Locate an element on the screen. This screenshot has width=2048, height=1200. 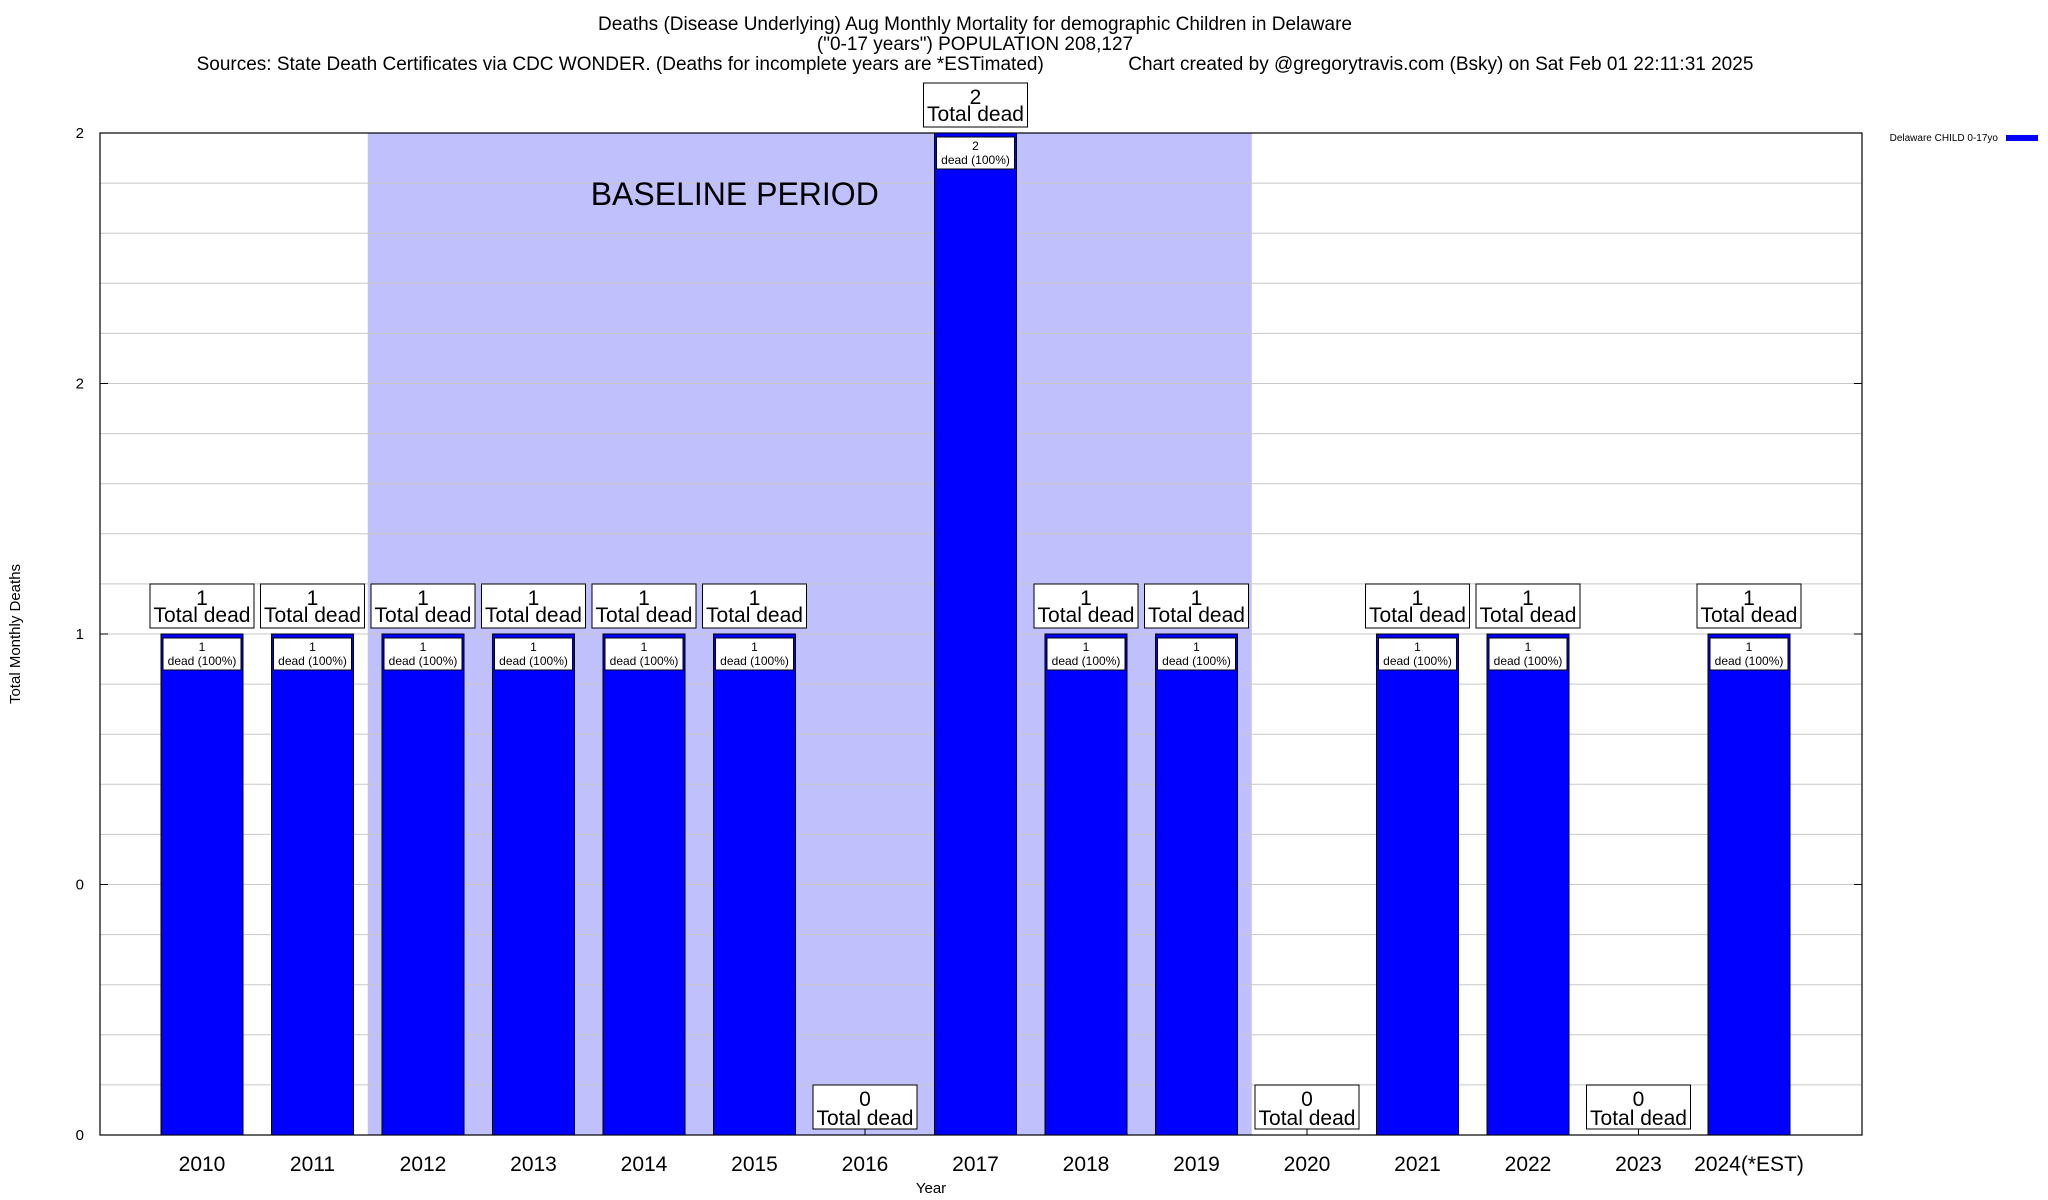
x-tick-label: 2020 is located at coordinates (1307, 1164).